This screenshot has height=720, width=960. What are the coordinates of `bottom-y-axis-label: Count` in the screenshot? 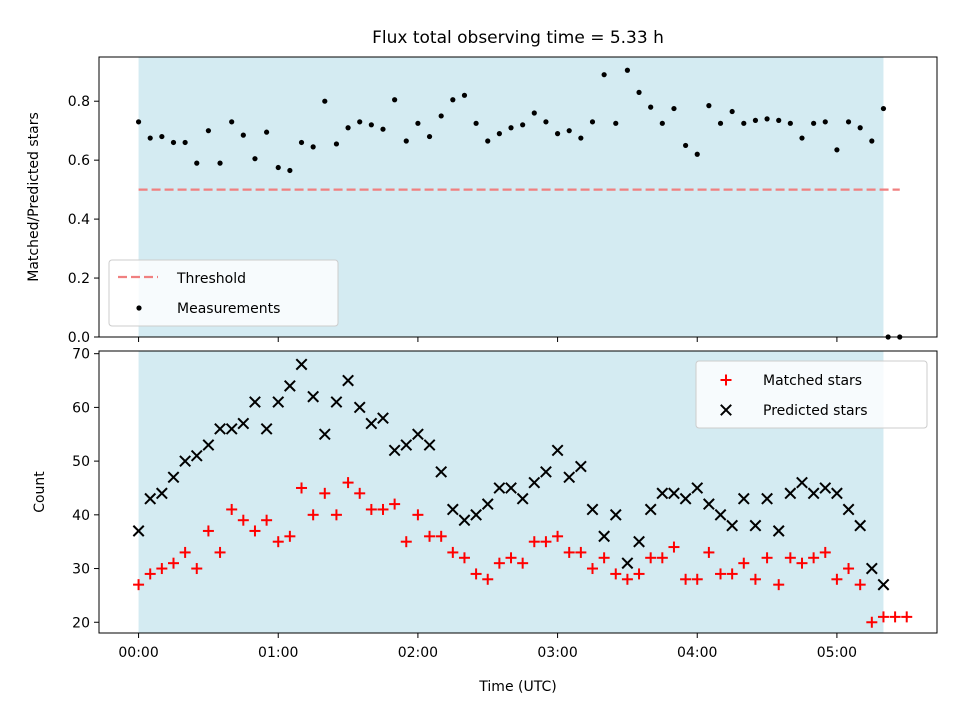 It's located at (40, 492).